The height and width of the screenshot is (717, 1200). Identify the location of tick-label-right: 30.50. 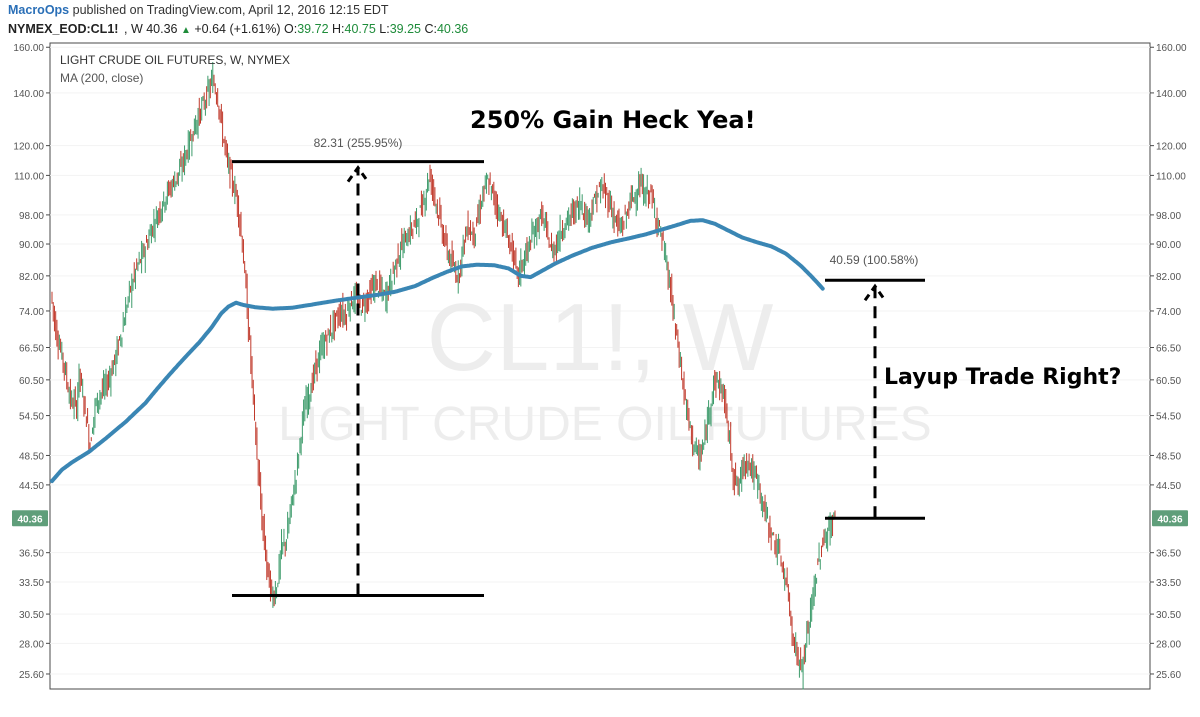
(1168, 615).